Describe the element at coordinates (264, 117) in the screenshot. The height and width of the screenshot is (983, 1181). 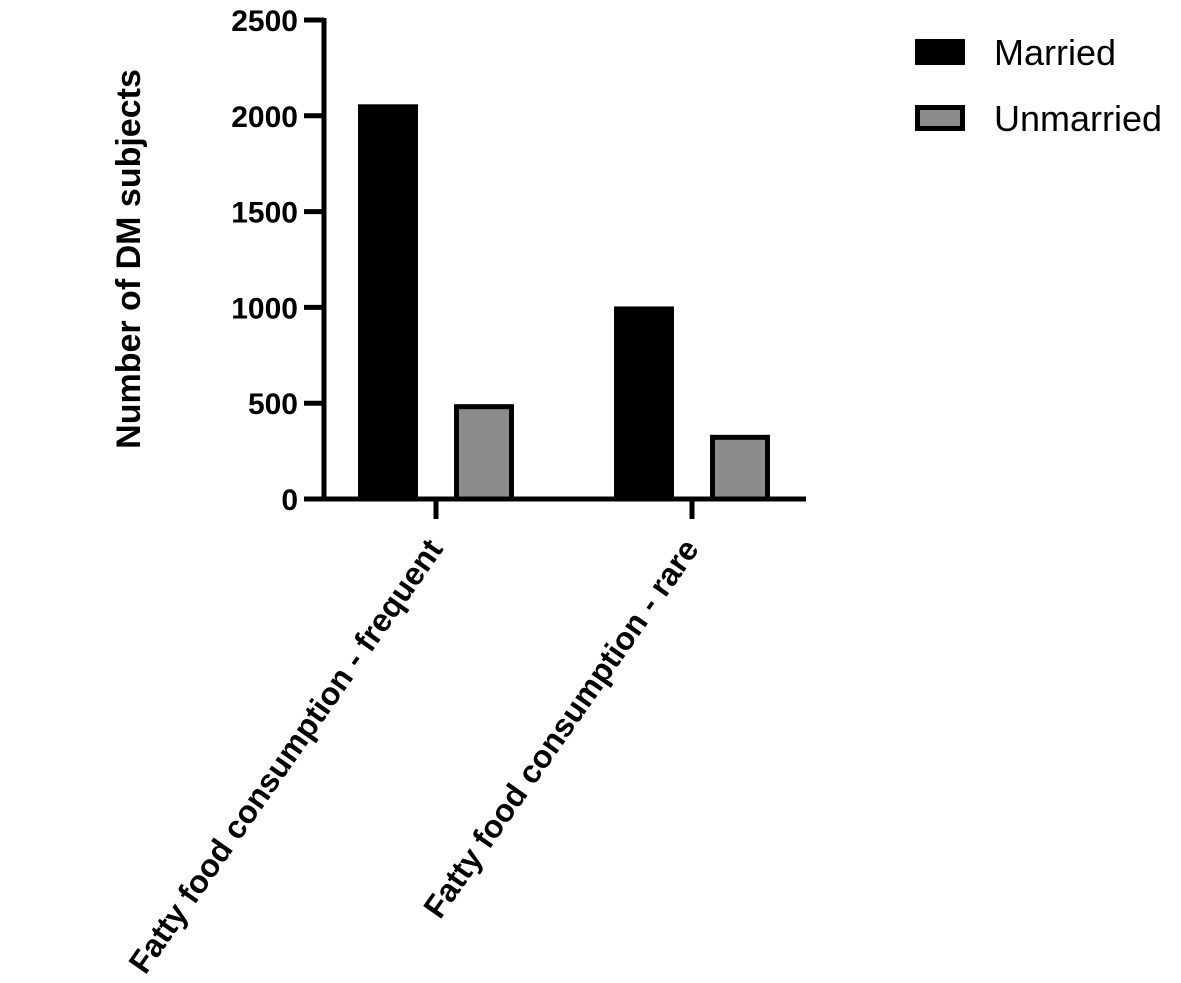
I see `y-tick-label: 2000` at that location.